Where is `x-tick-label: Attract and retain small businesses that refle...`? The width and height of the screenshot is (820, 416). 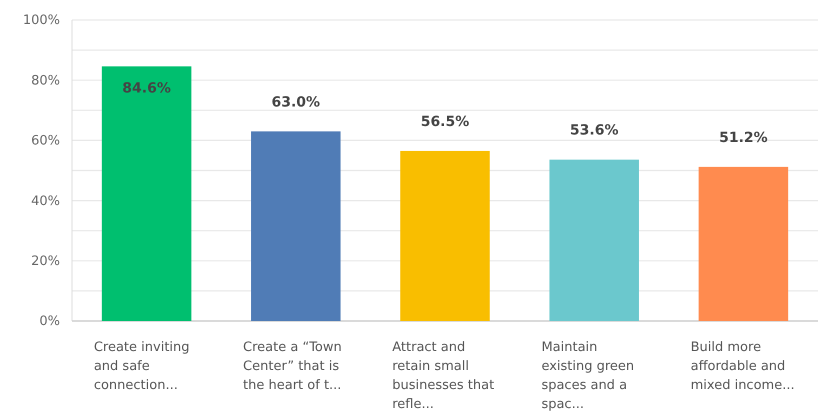
x-tick-label: Attract and retain small businesses that refle... is located at coordinates (443, 376).